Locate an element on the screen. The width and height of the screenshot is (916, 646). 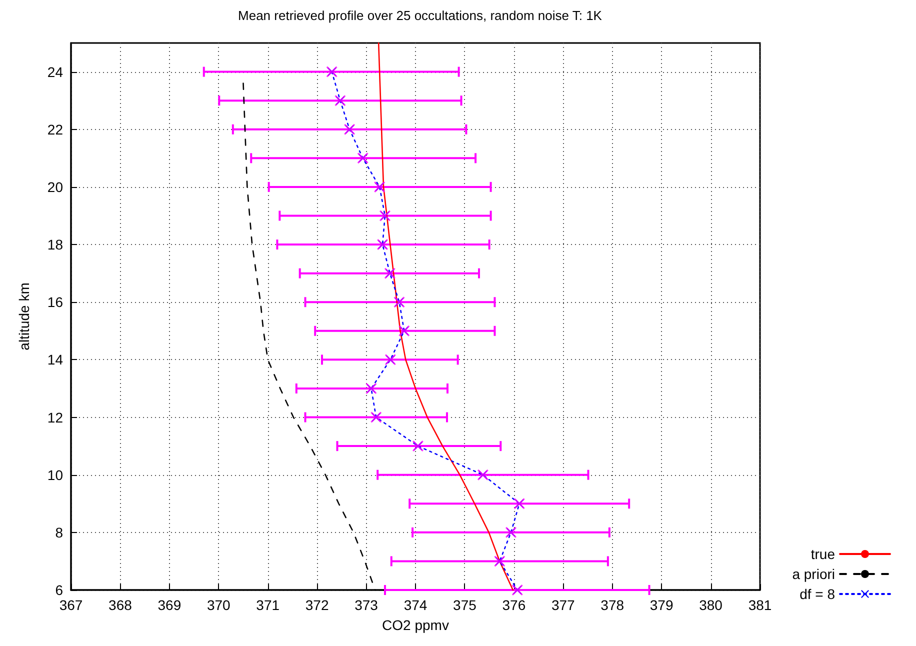
x-tick-label: 381 is located at coordinates (760, 605).